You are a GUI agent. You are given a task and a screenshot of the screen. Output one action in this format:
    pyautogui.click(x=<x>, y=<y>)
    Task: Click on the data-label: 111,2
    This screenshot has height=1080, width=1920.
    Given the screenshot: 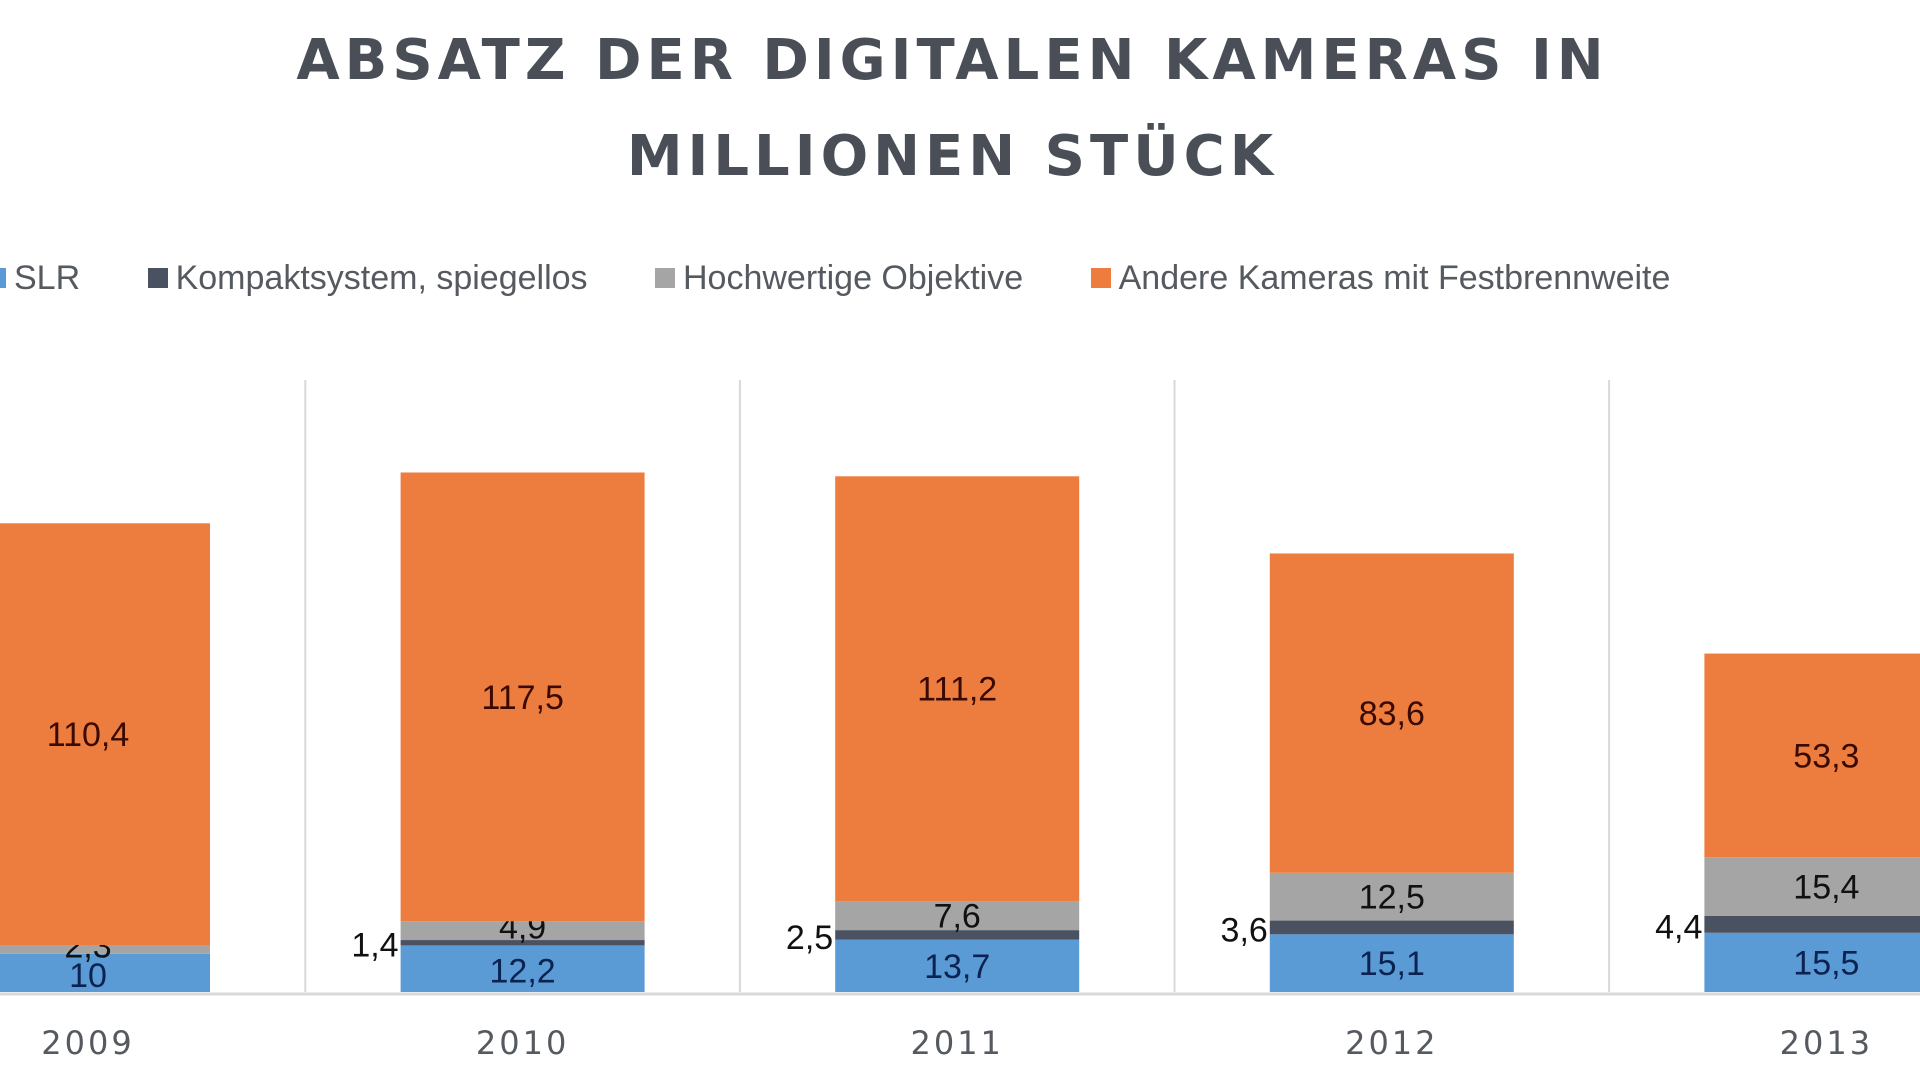 What is the action you would take?
    pyautogui.click(x=957, y=690)
    